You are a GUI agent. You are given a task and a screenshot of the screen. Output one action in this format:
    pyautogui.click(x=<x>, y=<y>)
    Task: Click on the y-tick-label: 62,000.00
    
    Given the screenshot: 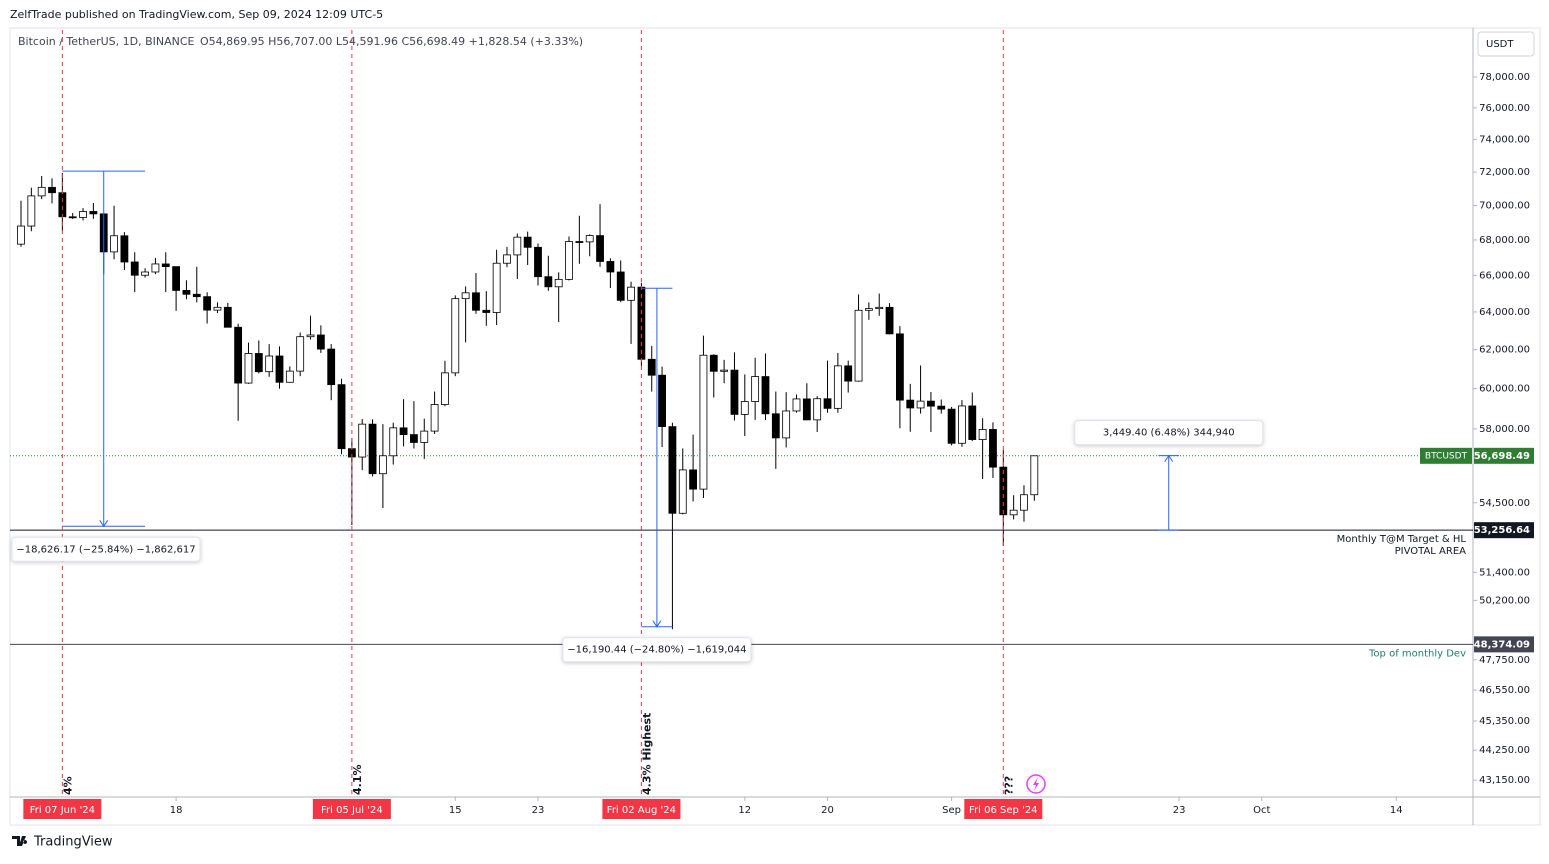 What is the action you would take?
    pyautogui.click(x=1504, y=350)
    